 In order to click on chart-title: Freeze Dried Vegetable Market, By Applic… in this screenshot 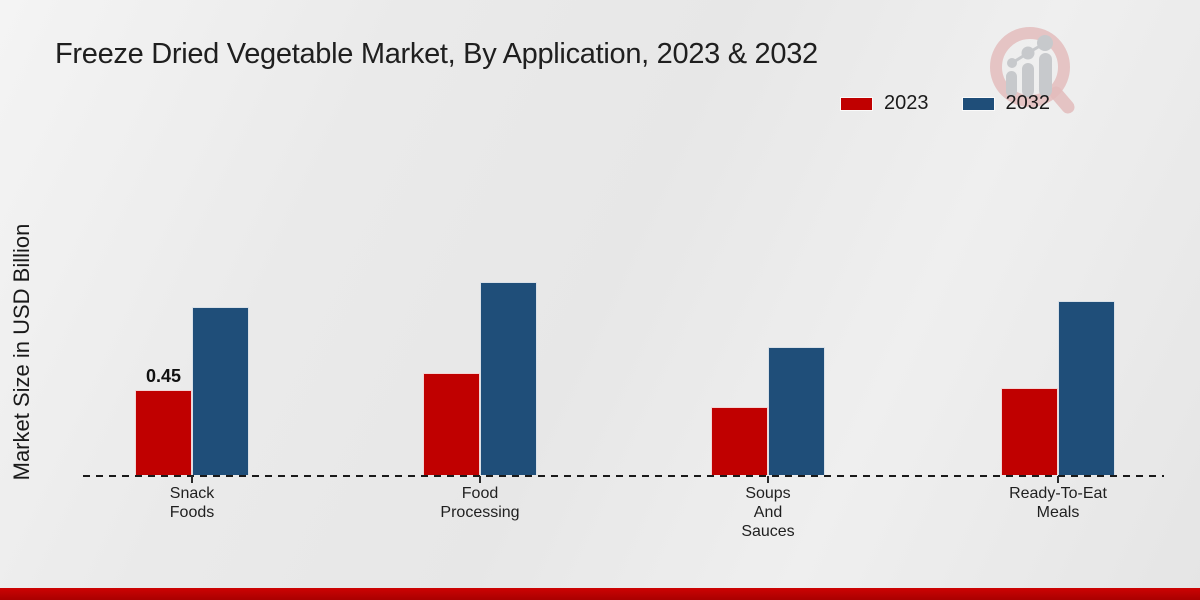, I will do `click(436, 54)`.